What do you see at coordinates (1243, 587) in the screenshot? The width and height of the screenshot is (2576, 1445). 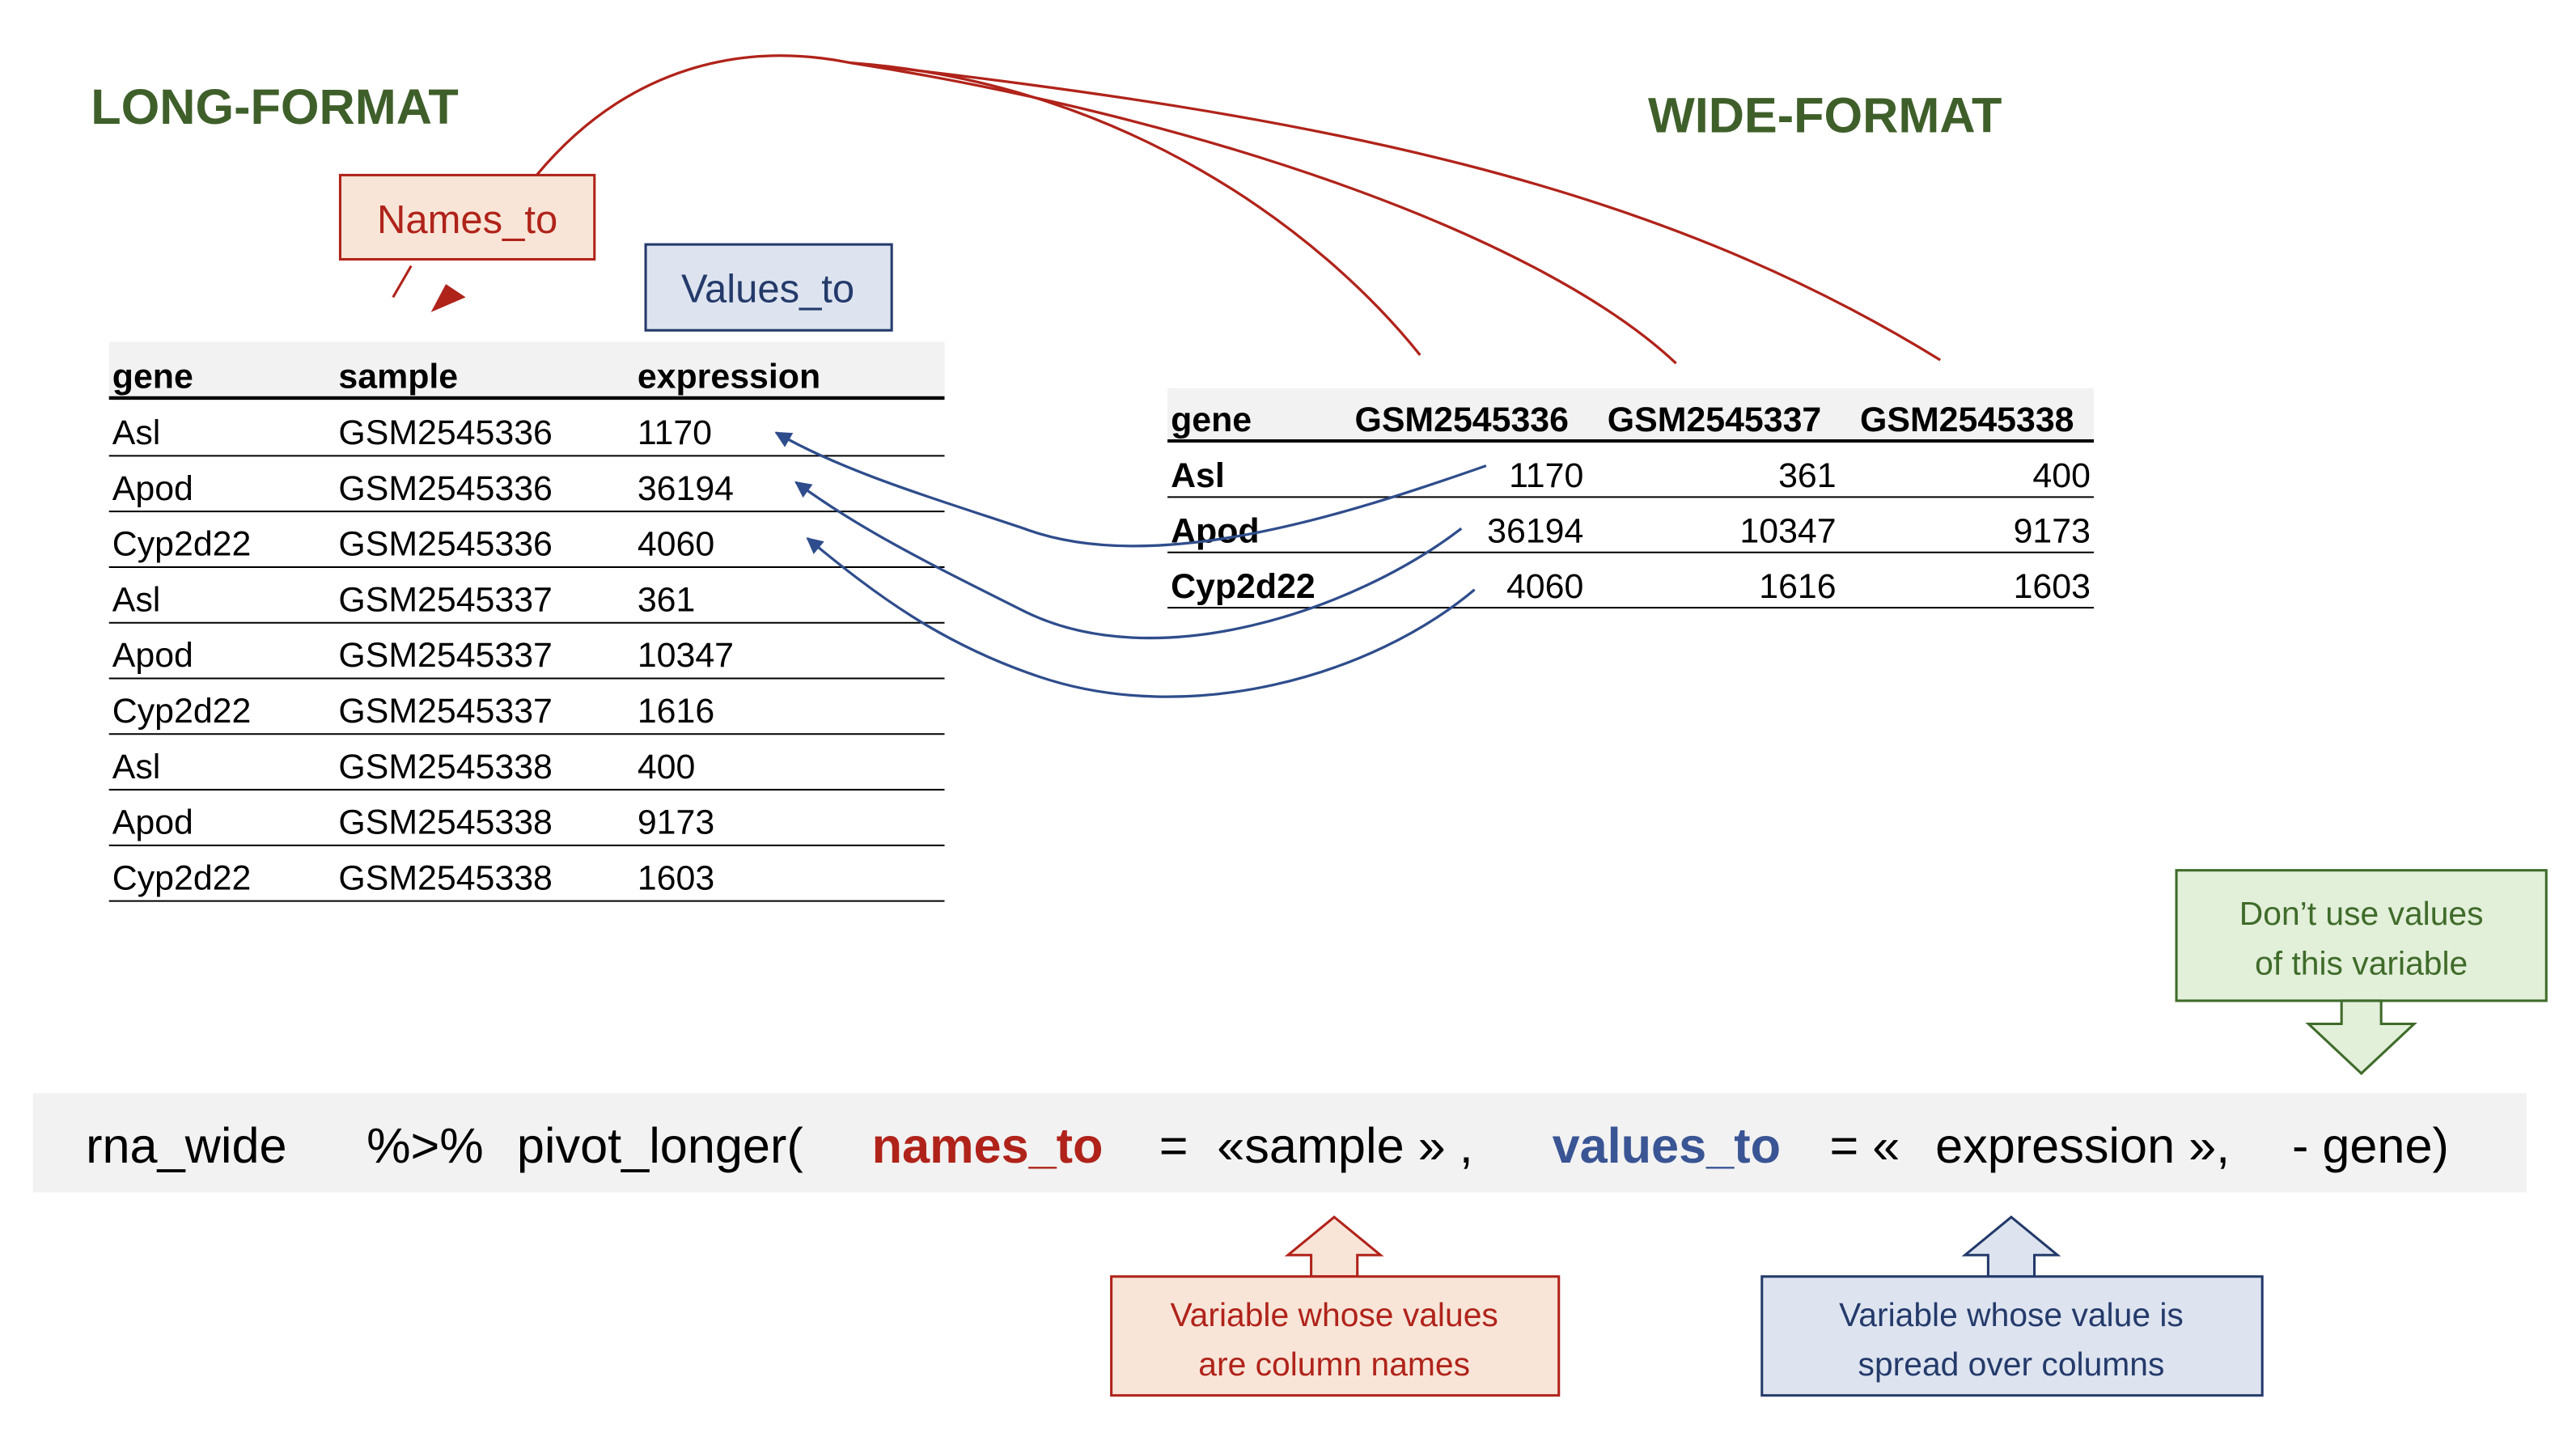 I see `wide-gene-cell: Cyp2d22` at bounding box center [1243, 587].